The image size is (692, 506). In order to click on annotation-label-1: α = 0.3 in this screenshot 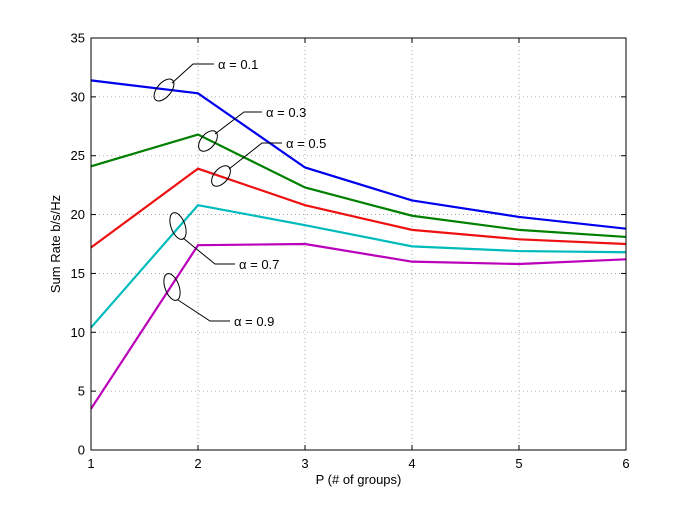, I will do `click(286, 112)`.